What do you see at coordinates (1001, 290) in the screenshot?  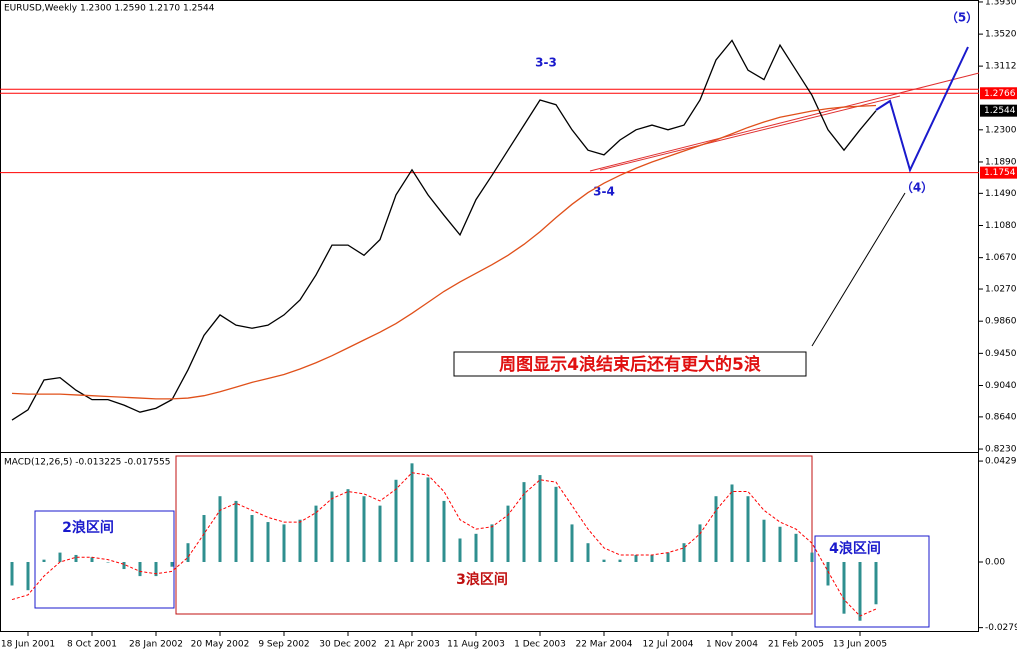 I see `y-tick-label: 1.0270` at bounding box center [1001, 290].